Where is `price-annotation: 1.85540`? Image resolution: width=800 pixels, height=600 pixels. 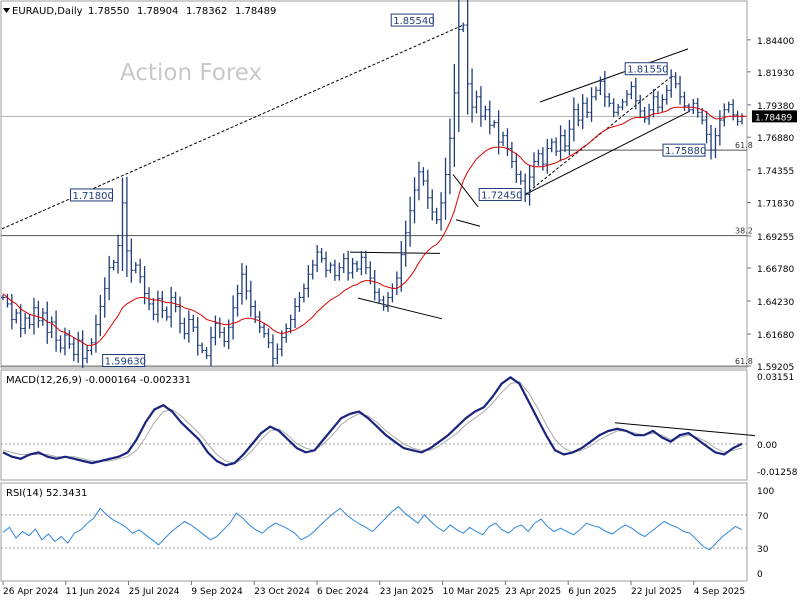 price-annotation: 1.85540 is located at coordinates (413, 21).